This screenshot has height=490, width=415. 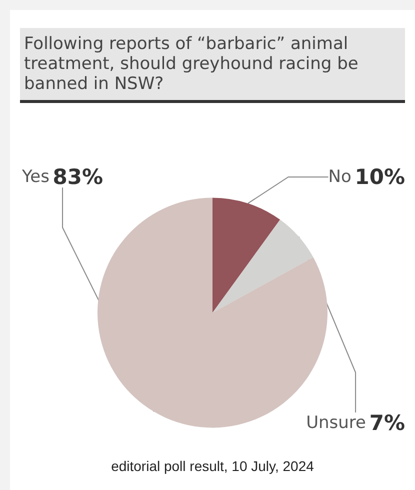 What do you see at coordinates (336, 423) in the screenshot?
I see `slice-label: Unsure` at bounding box center [336, 423].